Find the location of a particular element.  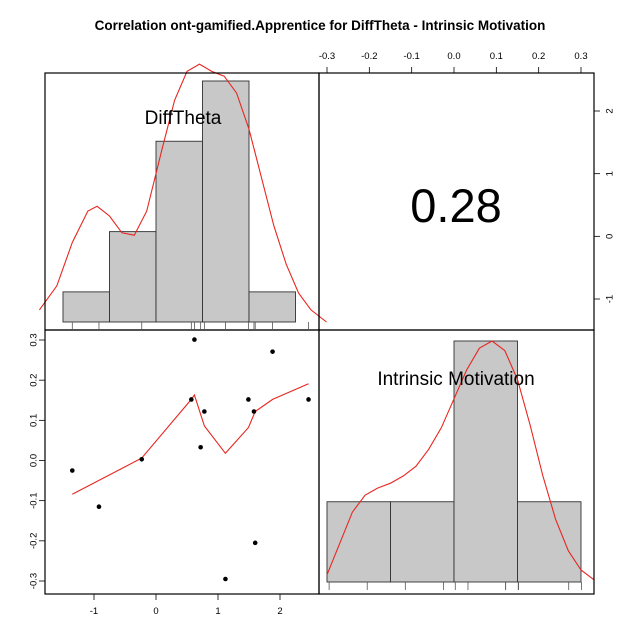

top-x-tick-label: -0.2 is located at coordinates (369, 56).